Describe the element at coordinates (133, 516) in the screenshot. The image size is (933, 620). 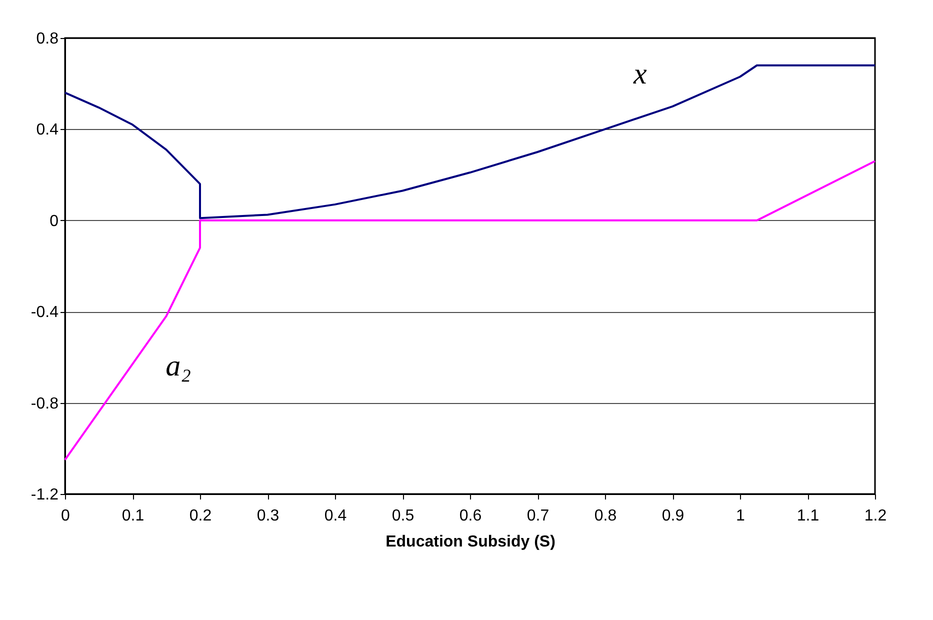
I see `x-tick-label: 0.1` at that location.